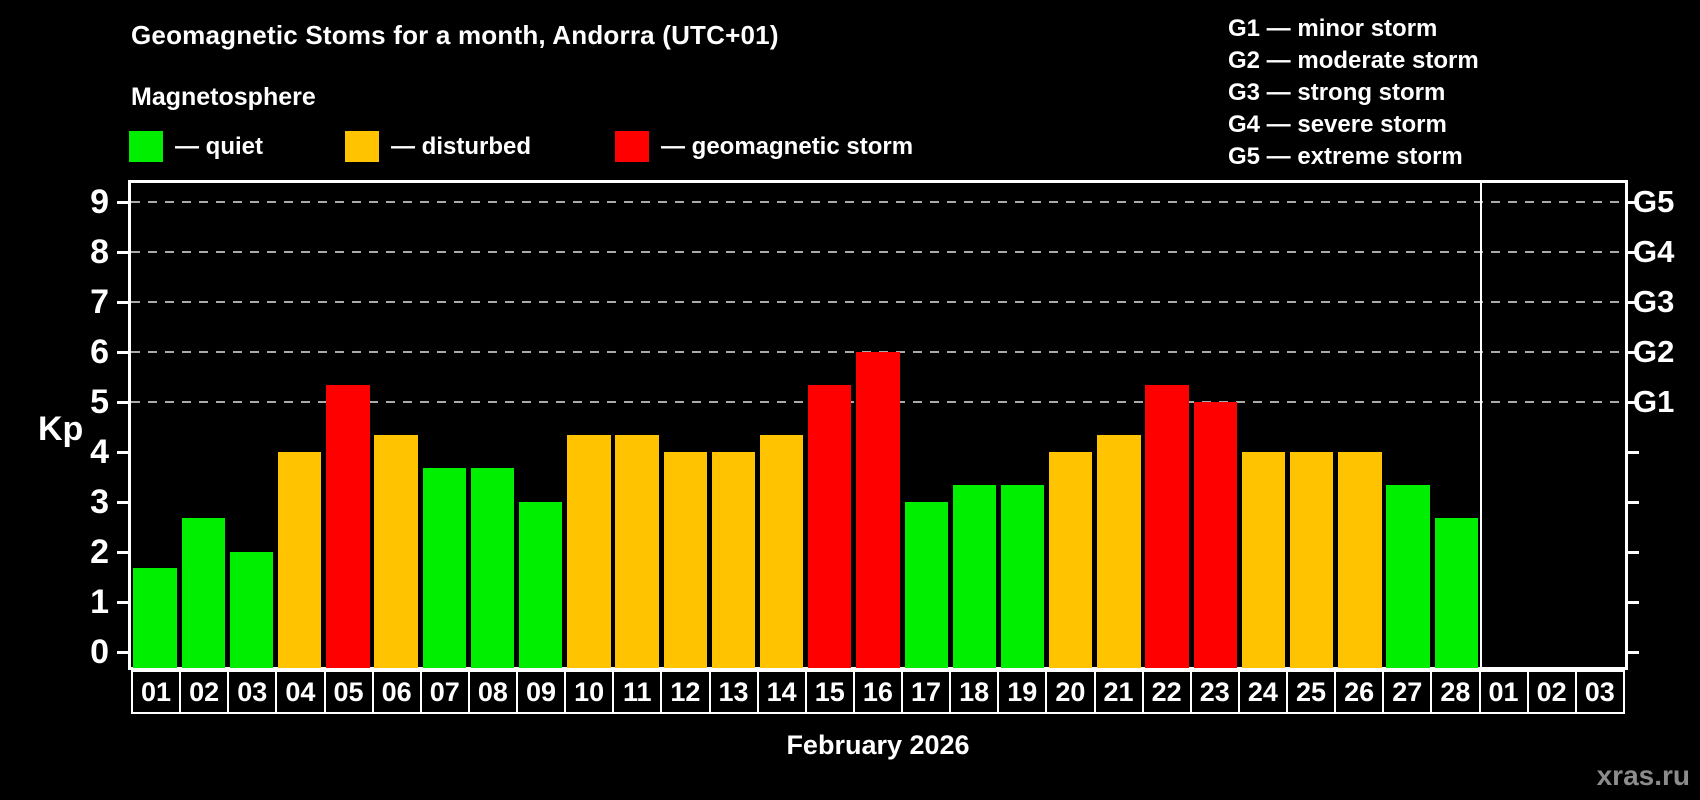 This screenshot has width=1700, height=800. Describe the element at coordinates (541, 692) in the screenshot. I see `day-cell-feb-09: 09` at that location.